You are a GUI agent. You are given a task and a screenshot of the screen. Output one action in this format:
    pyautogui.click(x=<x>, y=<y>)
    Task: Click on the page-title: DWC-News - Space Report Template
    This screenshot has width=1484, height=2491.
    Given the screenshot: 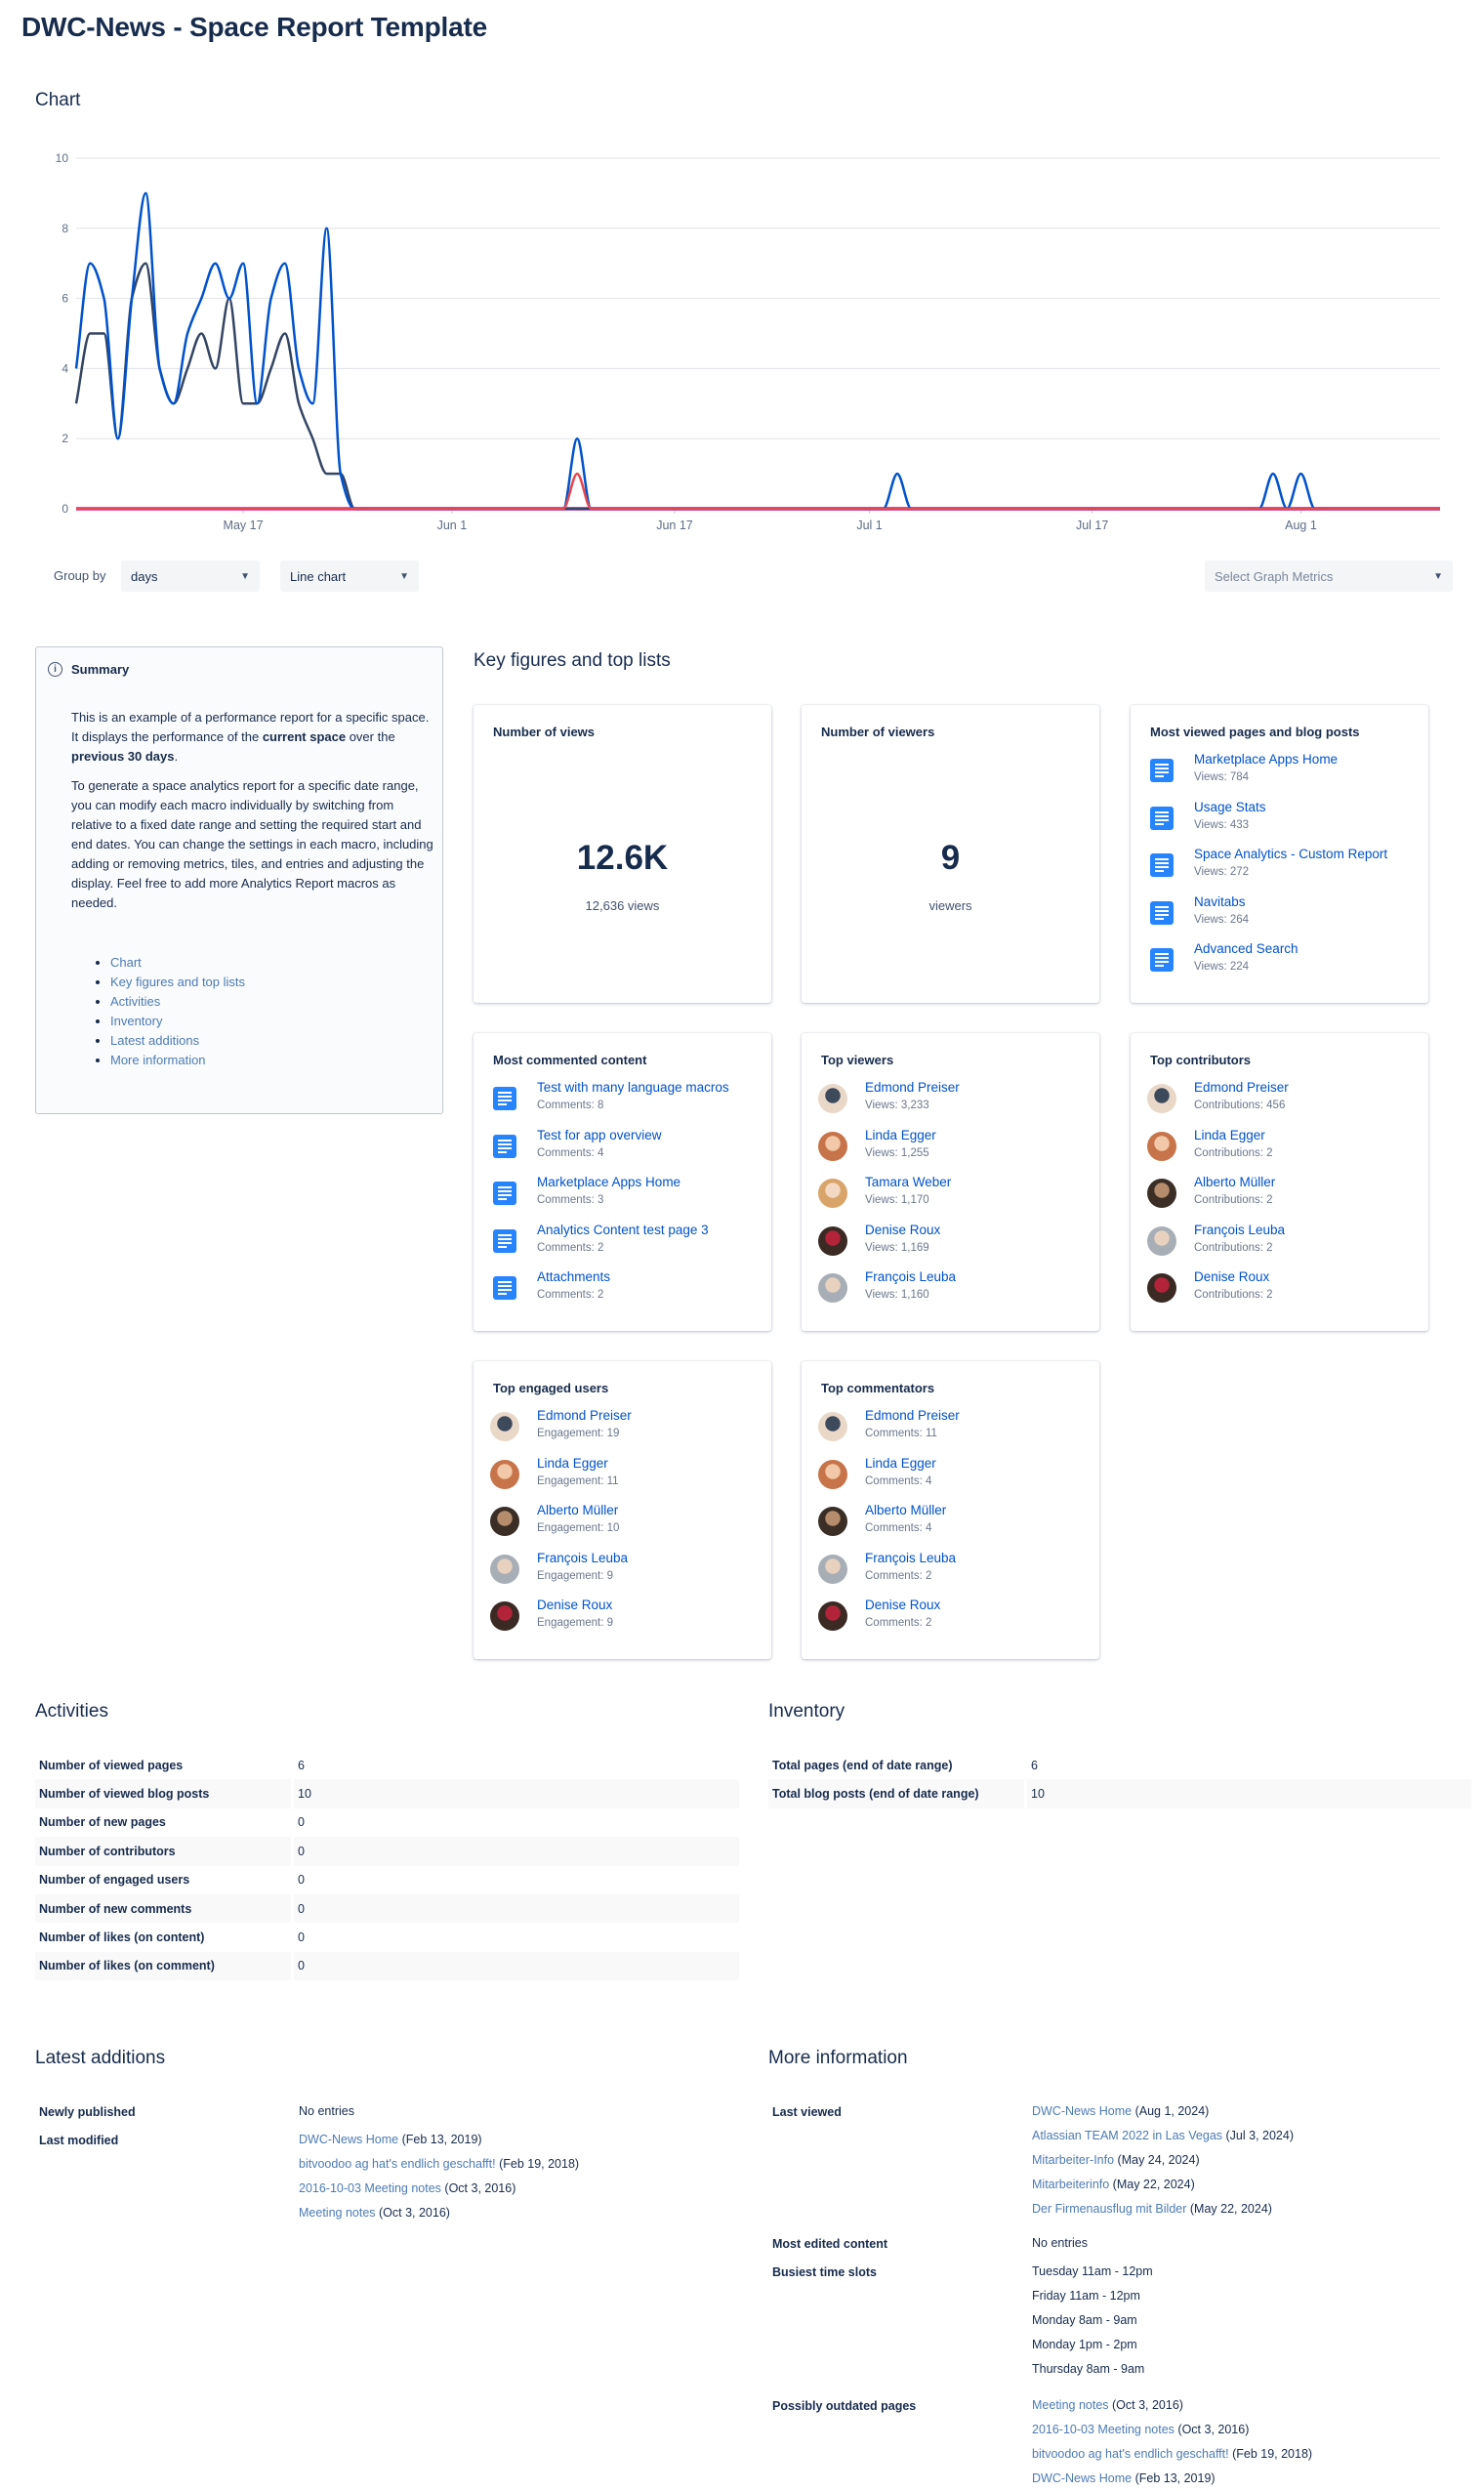 What is the action you would take?
    pyautogui.click(x=254, y=27)
    